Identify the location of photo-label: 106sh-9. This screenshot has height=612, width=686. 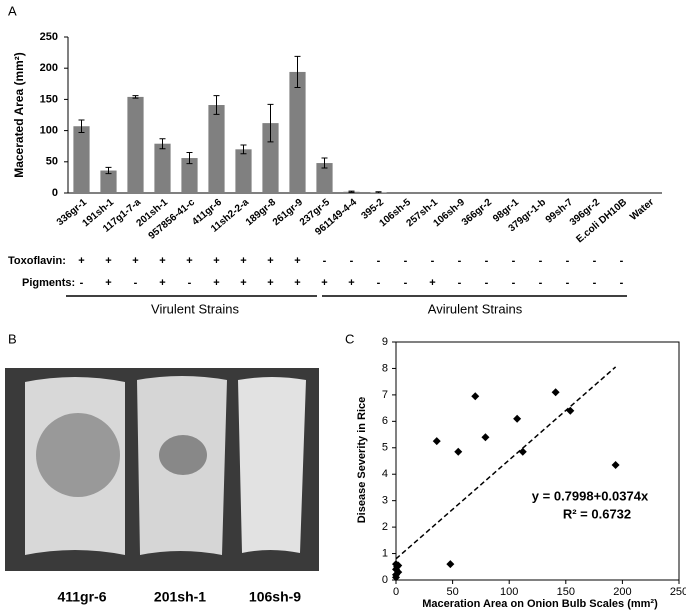
(275, 597).